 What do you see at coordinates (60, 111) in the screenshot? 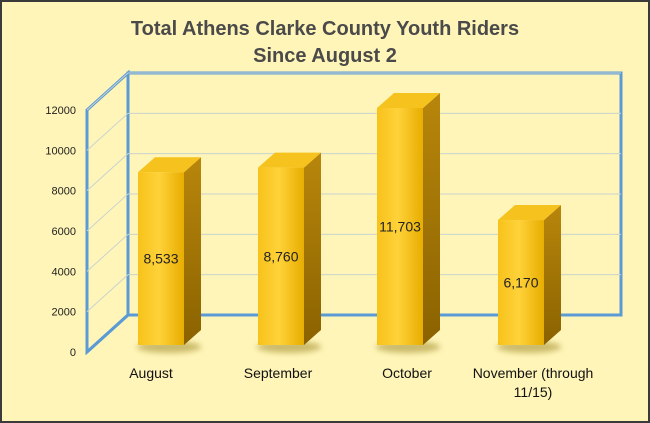
I see `y-tick-label: 12000` at bounding box center [60, 111].